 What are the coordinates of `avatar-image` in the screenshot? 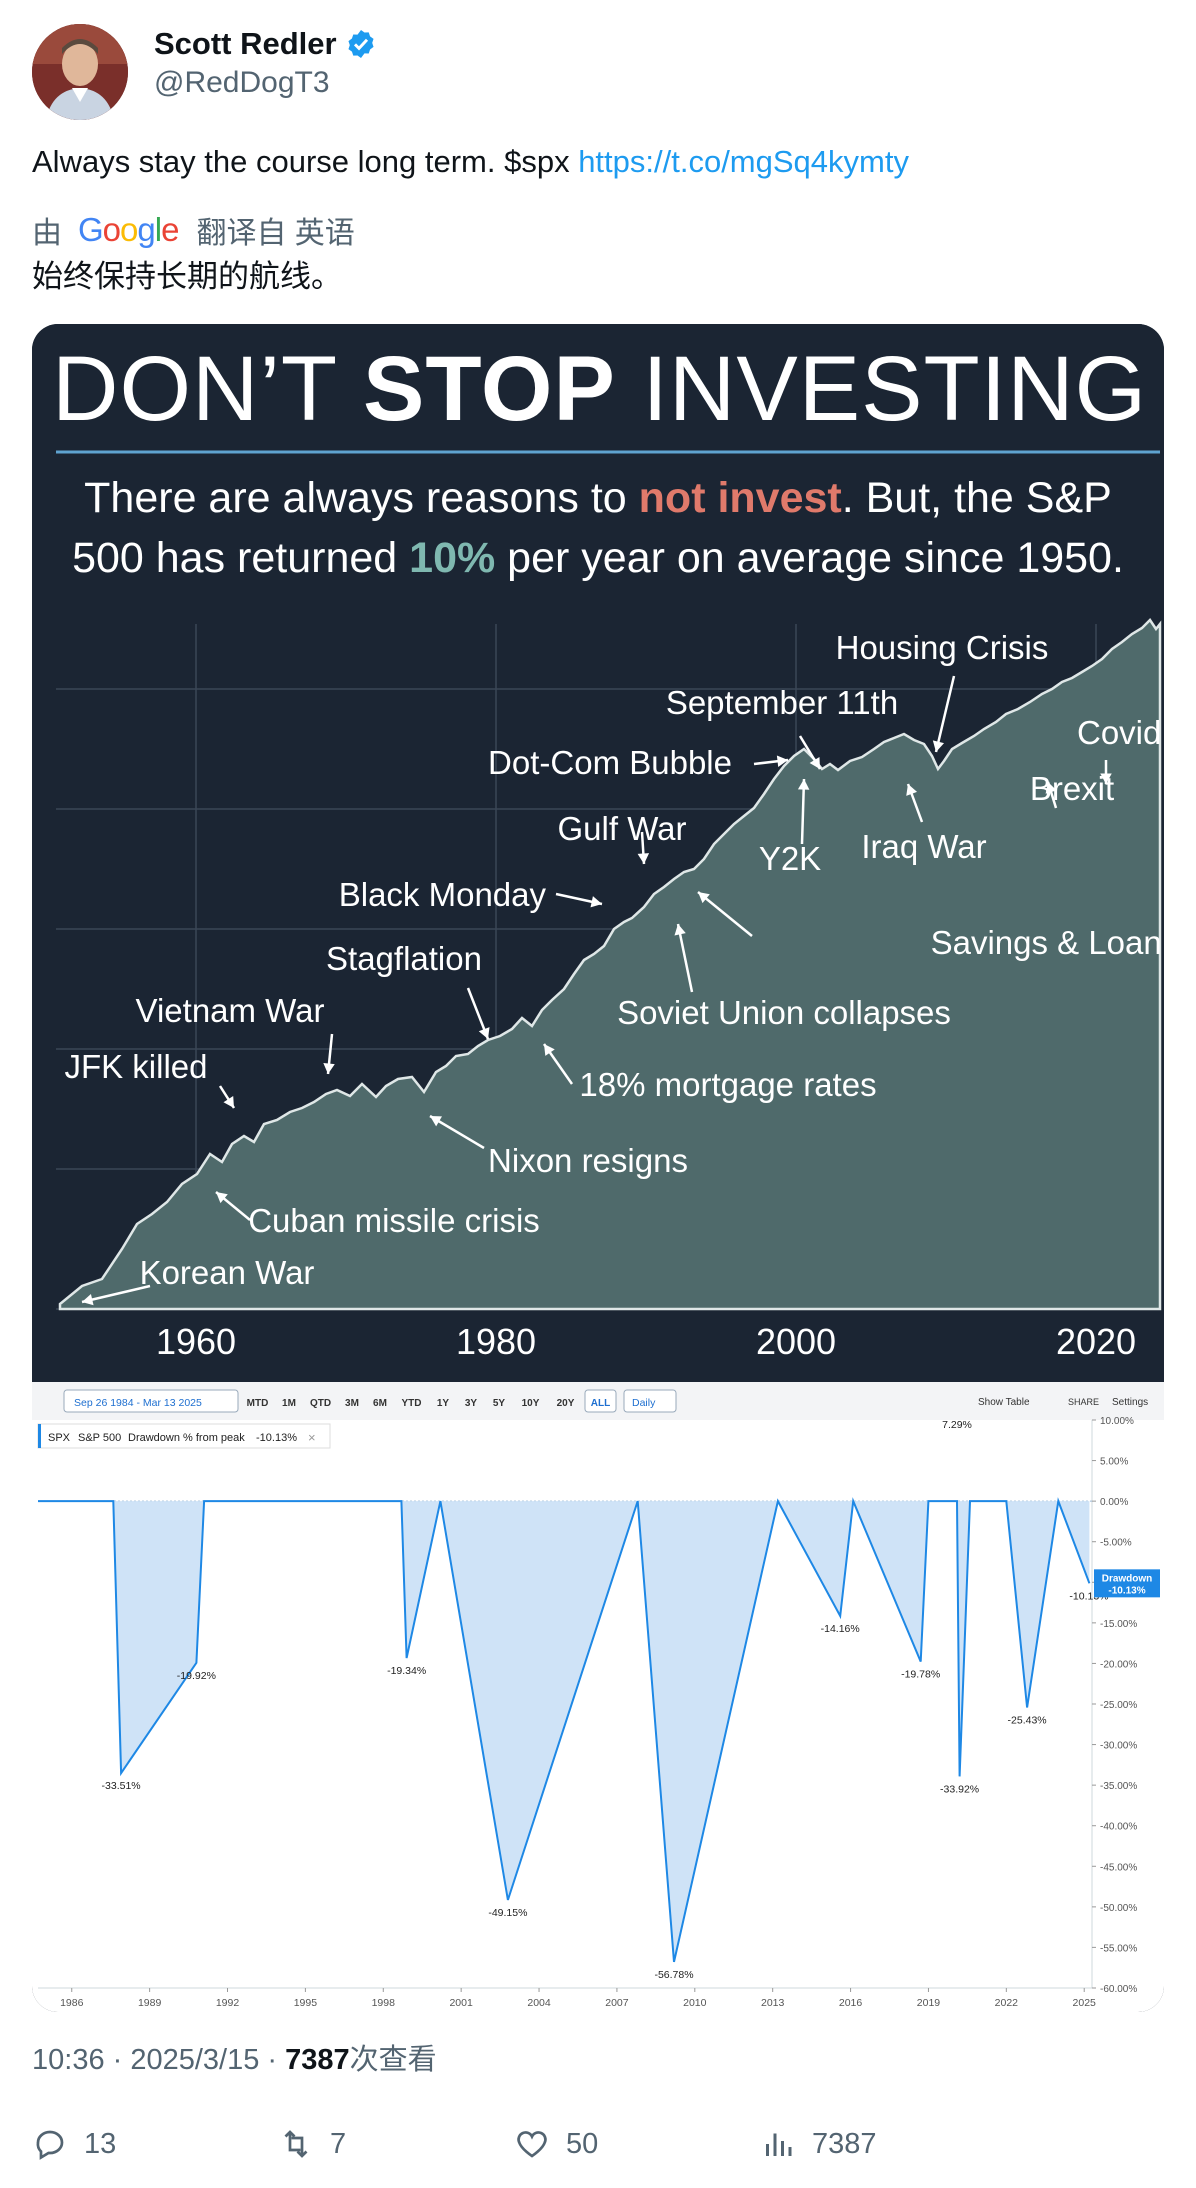 It's located at (80, 72).